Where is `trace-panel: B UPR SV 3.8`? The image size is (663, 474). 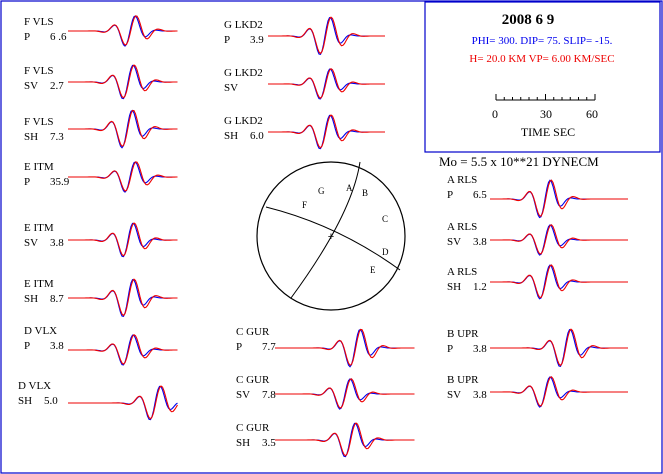
trace-panel: B UPR SV 3.8 is located at coordinates (537, 391).